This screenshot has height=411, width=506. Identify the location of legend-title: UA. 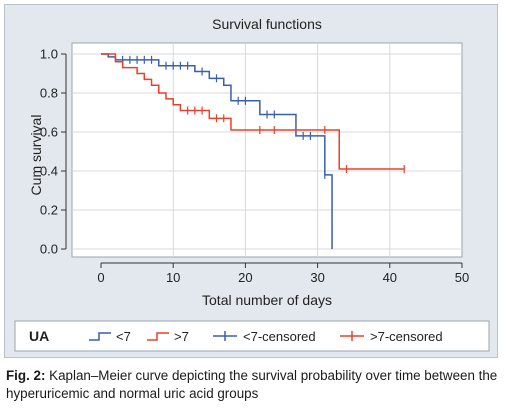
(39, 336).